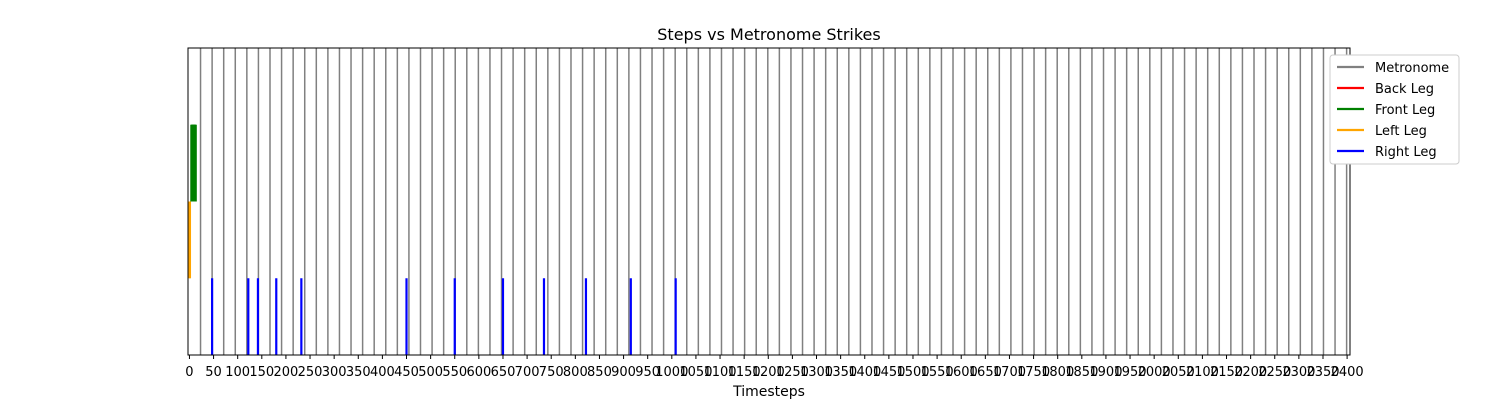 This screenshot has height=400, width=1500. Describe the element at coordinates (430, 372) in the screenshot. I see `x-tick-label-500: 500` at that location.